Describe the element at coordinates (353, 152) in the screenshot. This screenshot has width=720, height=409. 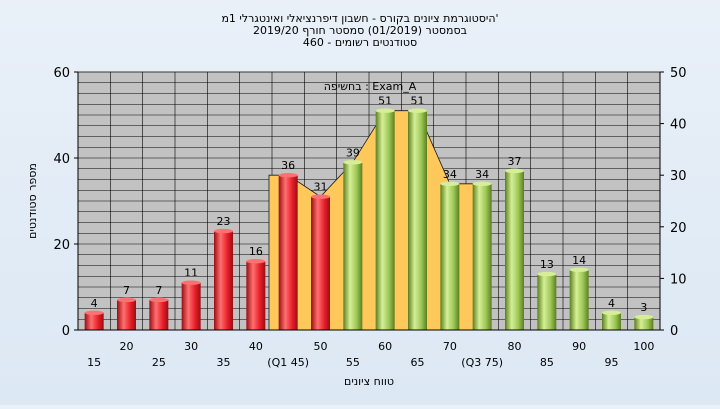
I see `data-label: 39` at that location.